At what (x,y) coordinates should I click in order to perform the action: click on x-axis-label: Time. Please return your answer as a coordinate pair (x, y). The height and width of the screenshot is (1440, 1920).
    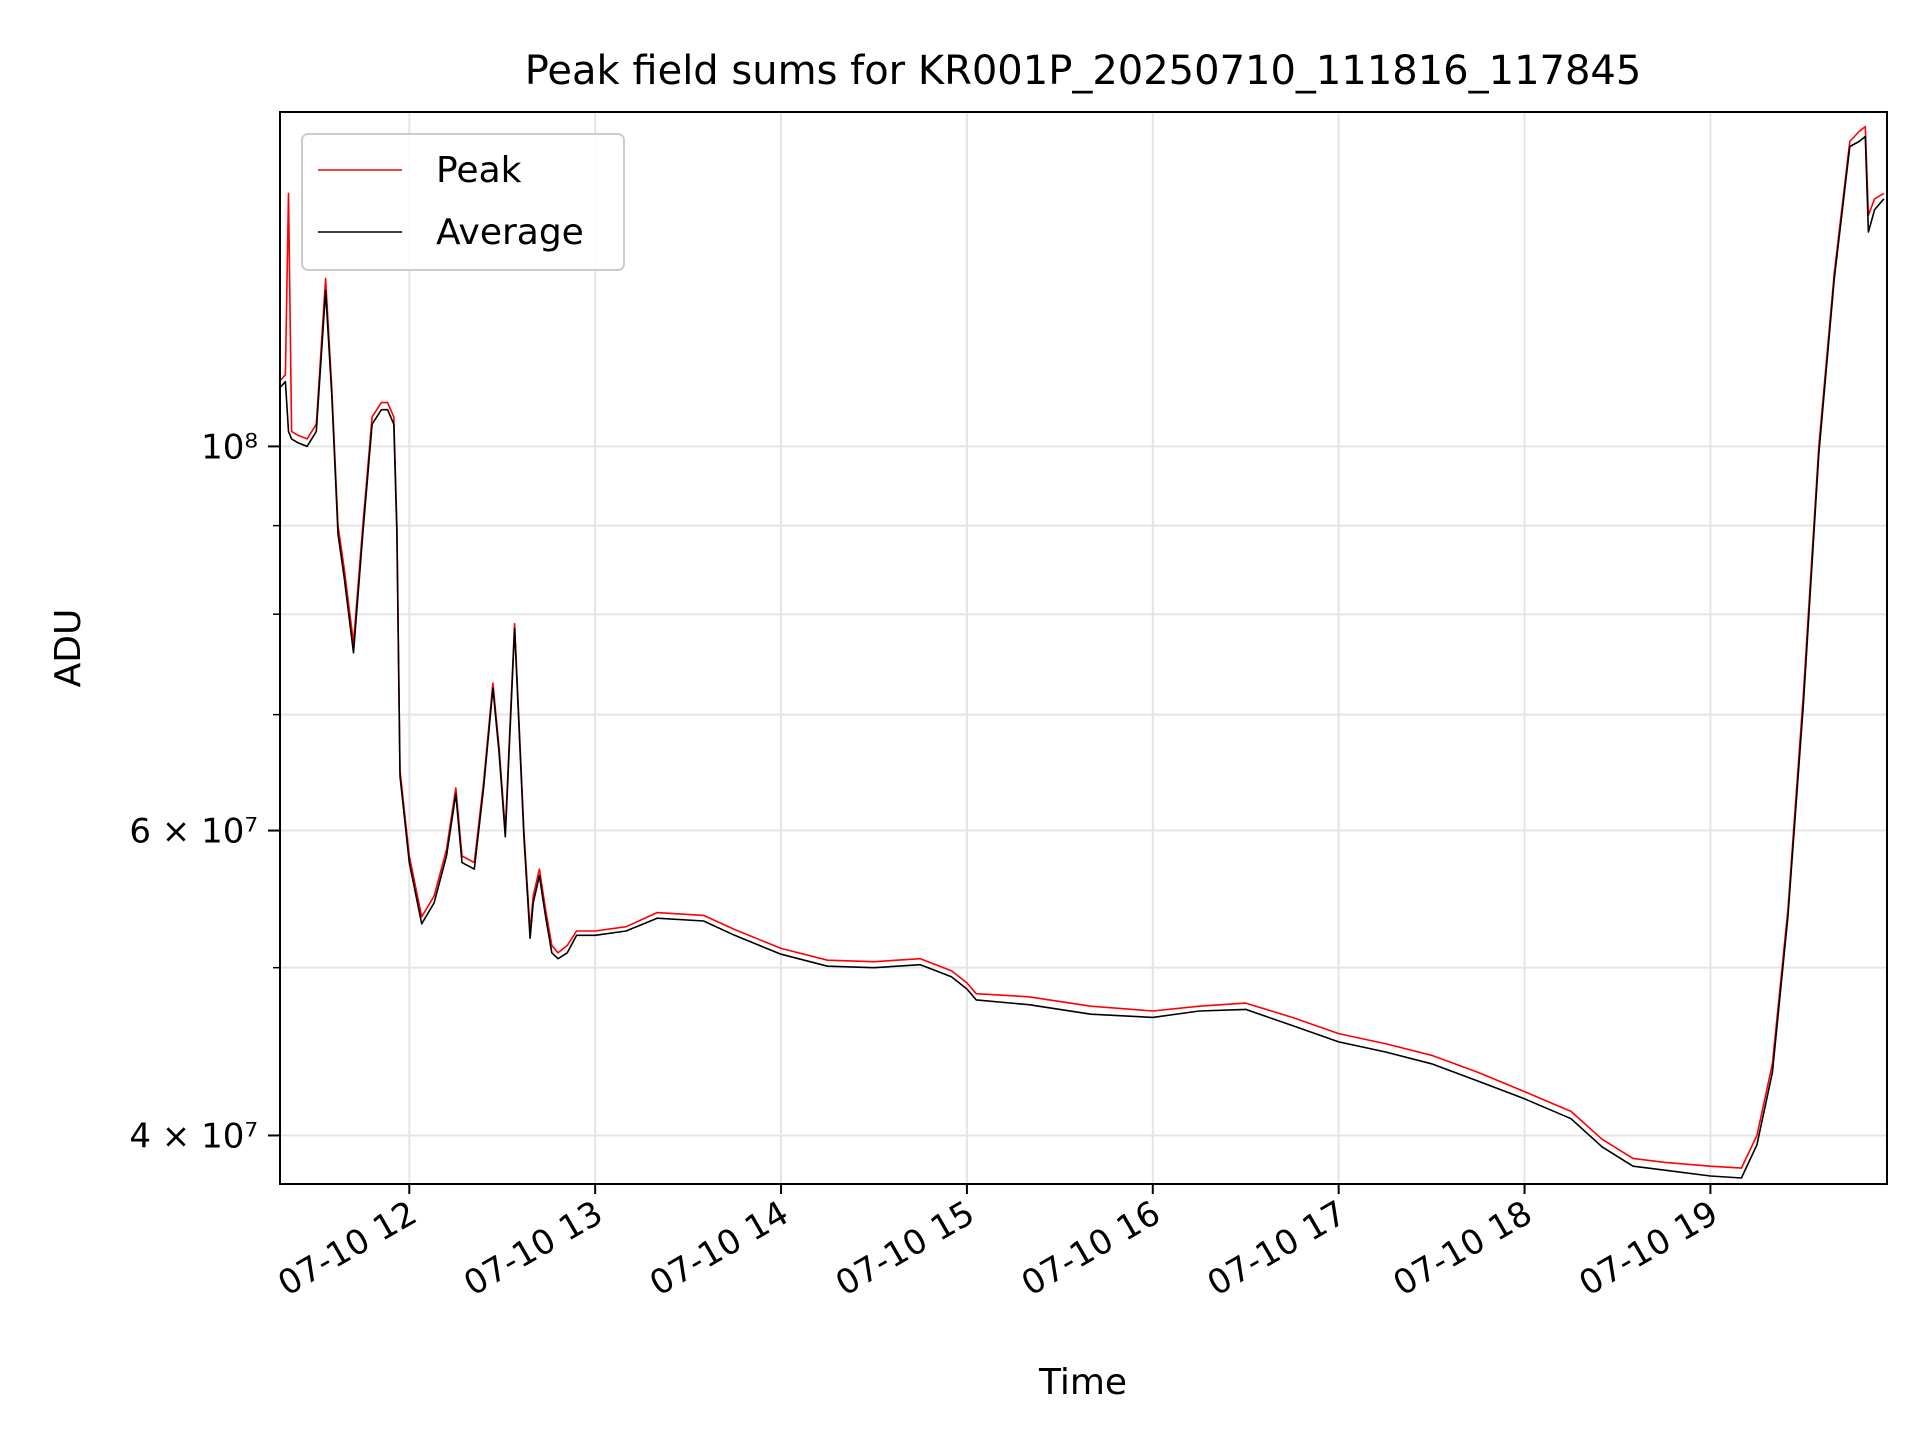
    Looking at the image, I should click on (1082, 1382).